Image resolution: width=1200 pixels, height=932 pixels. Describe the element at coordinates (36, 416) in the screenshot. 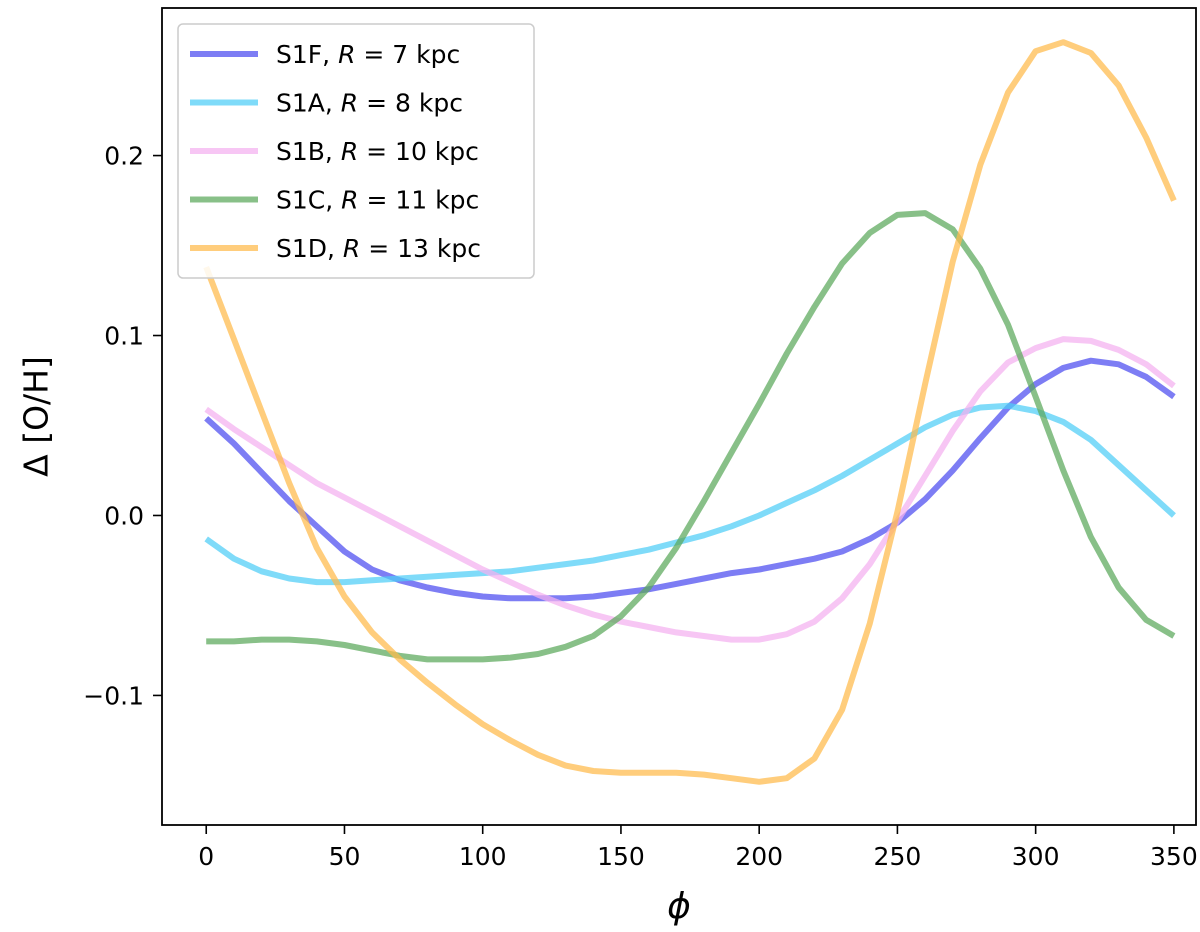

I see `y-axis-label: Δ [O/H]` at that location.